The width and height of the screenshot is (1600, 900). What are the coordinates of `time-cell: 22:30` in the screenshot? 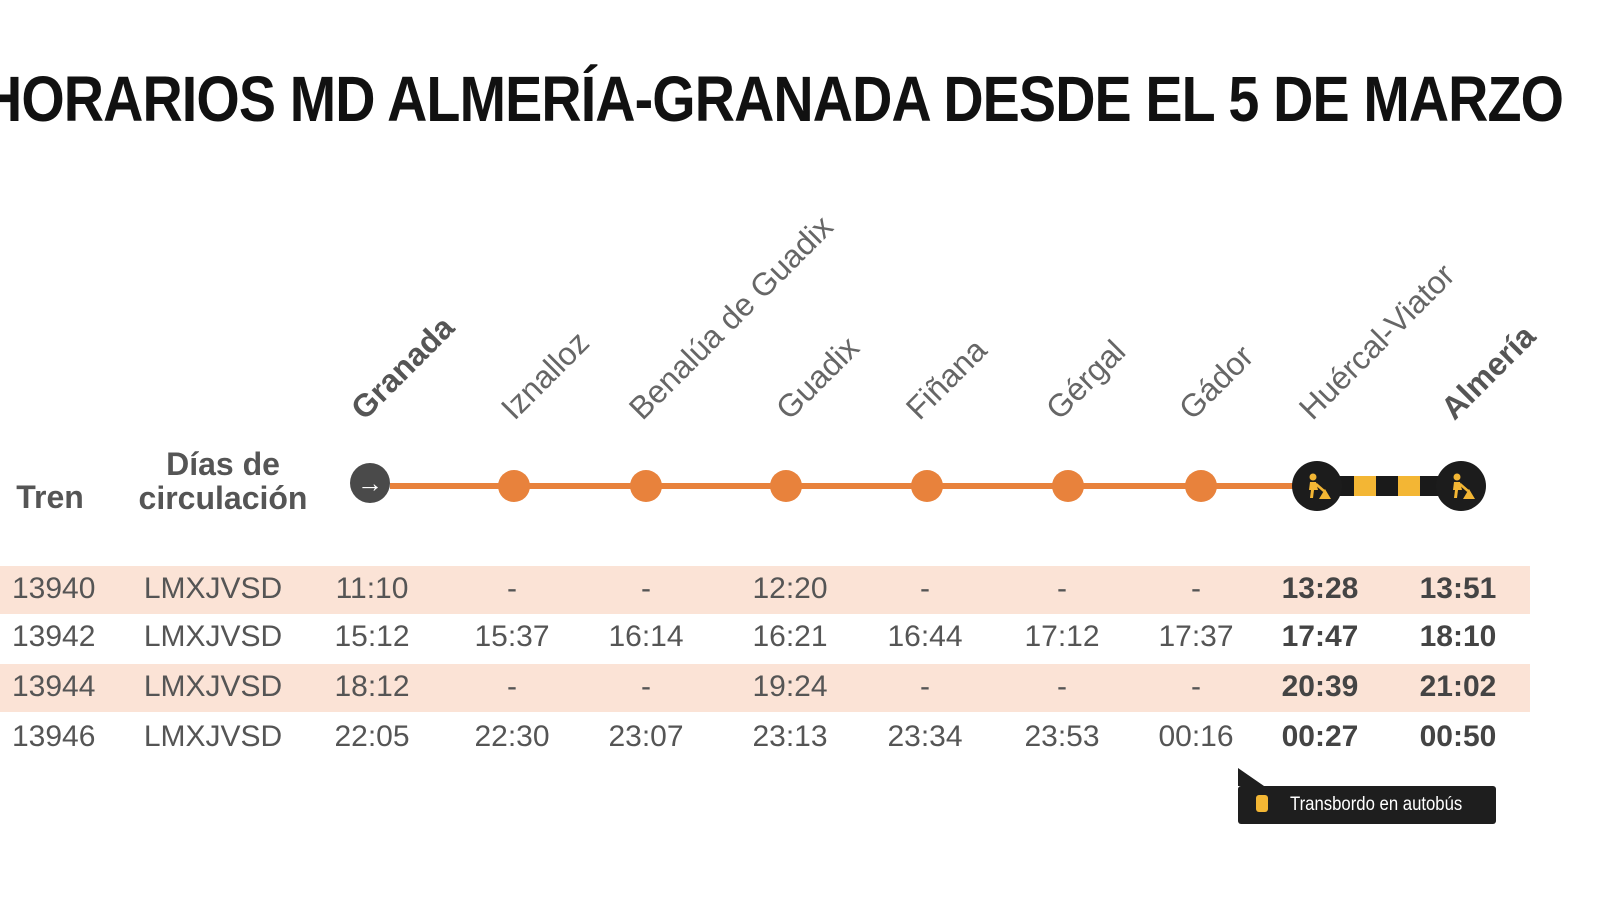 It's located at (512, 736).